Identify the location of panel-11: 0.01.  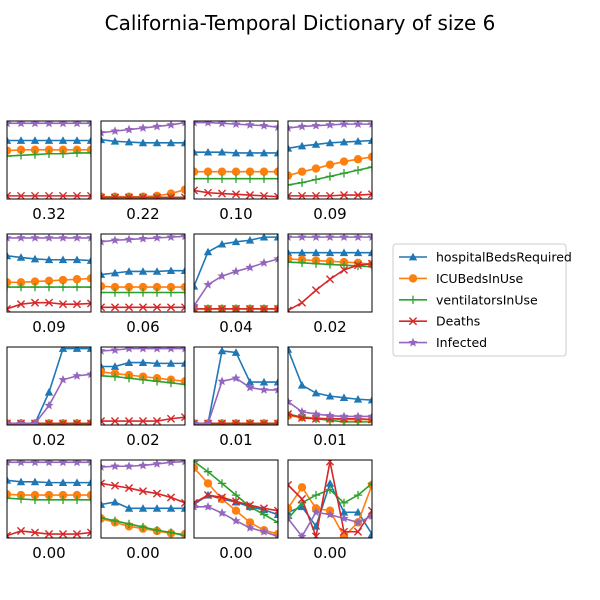
(236, 397).